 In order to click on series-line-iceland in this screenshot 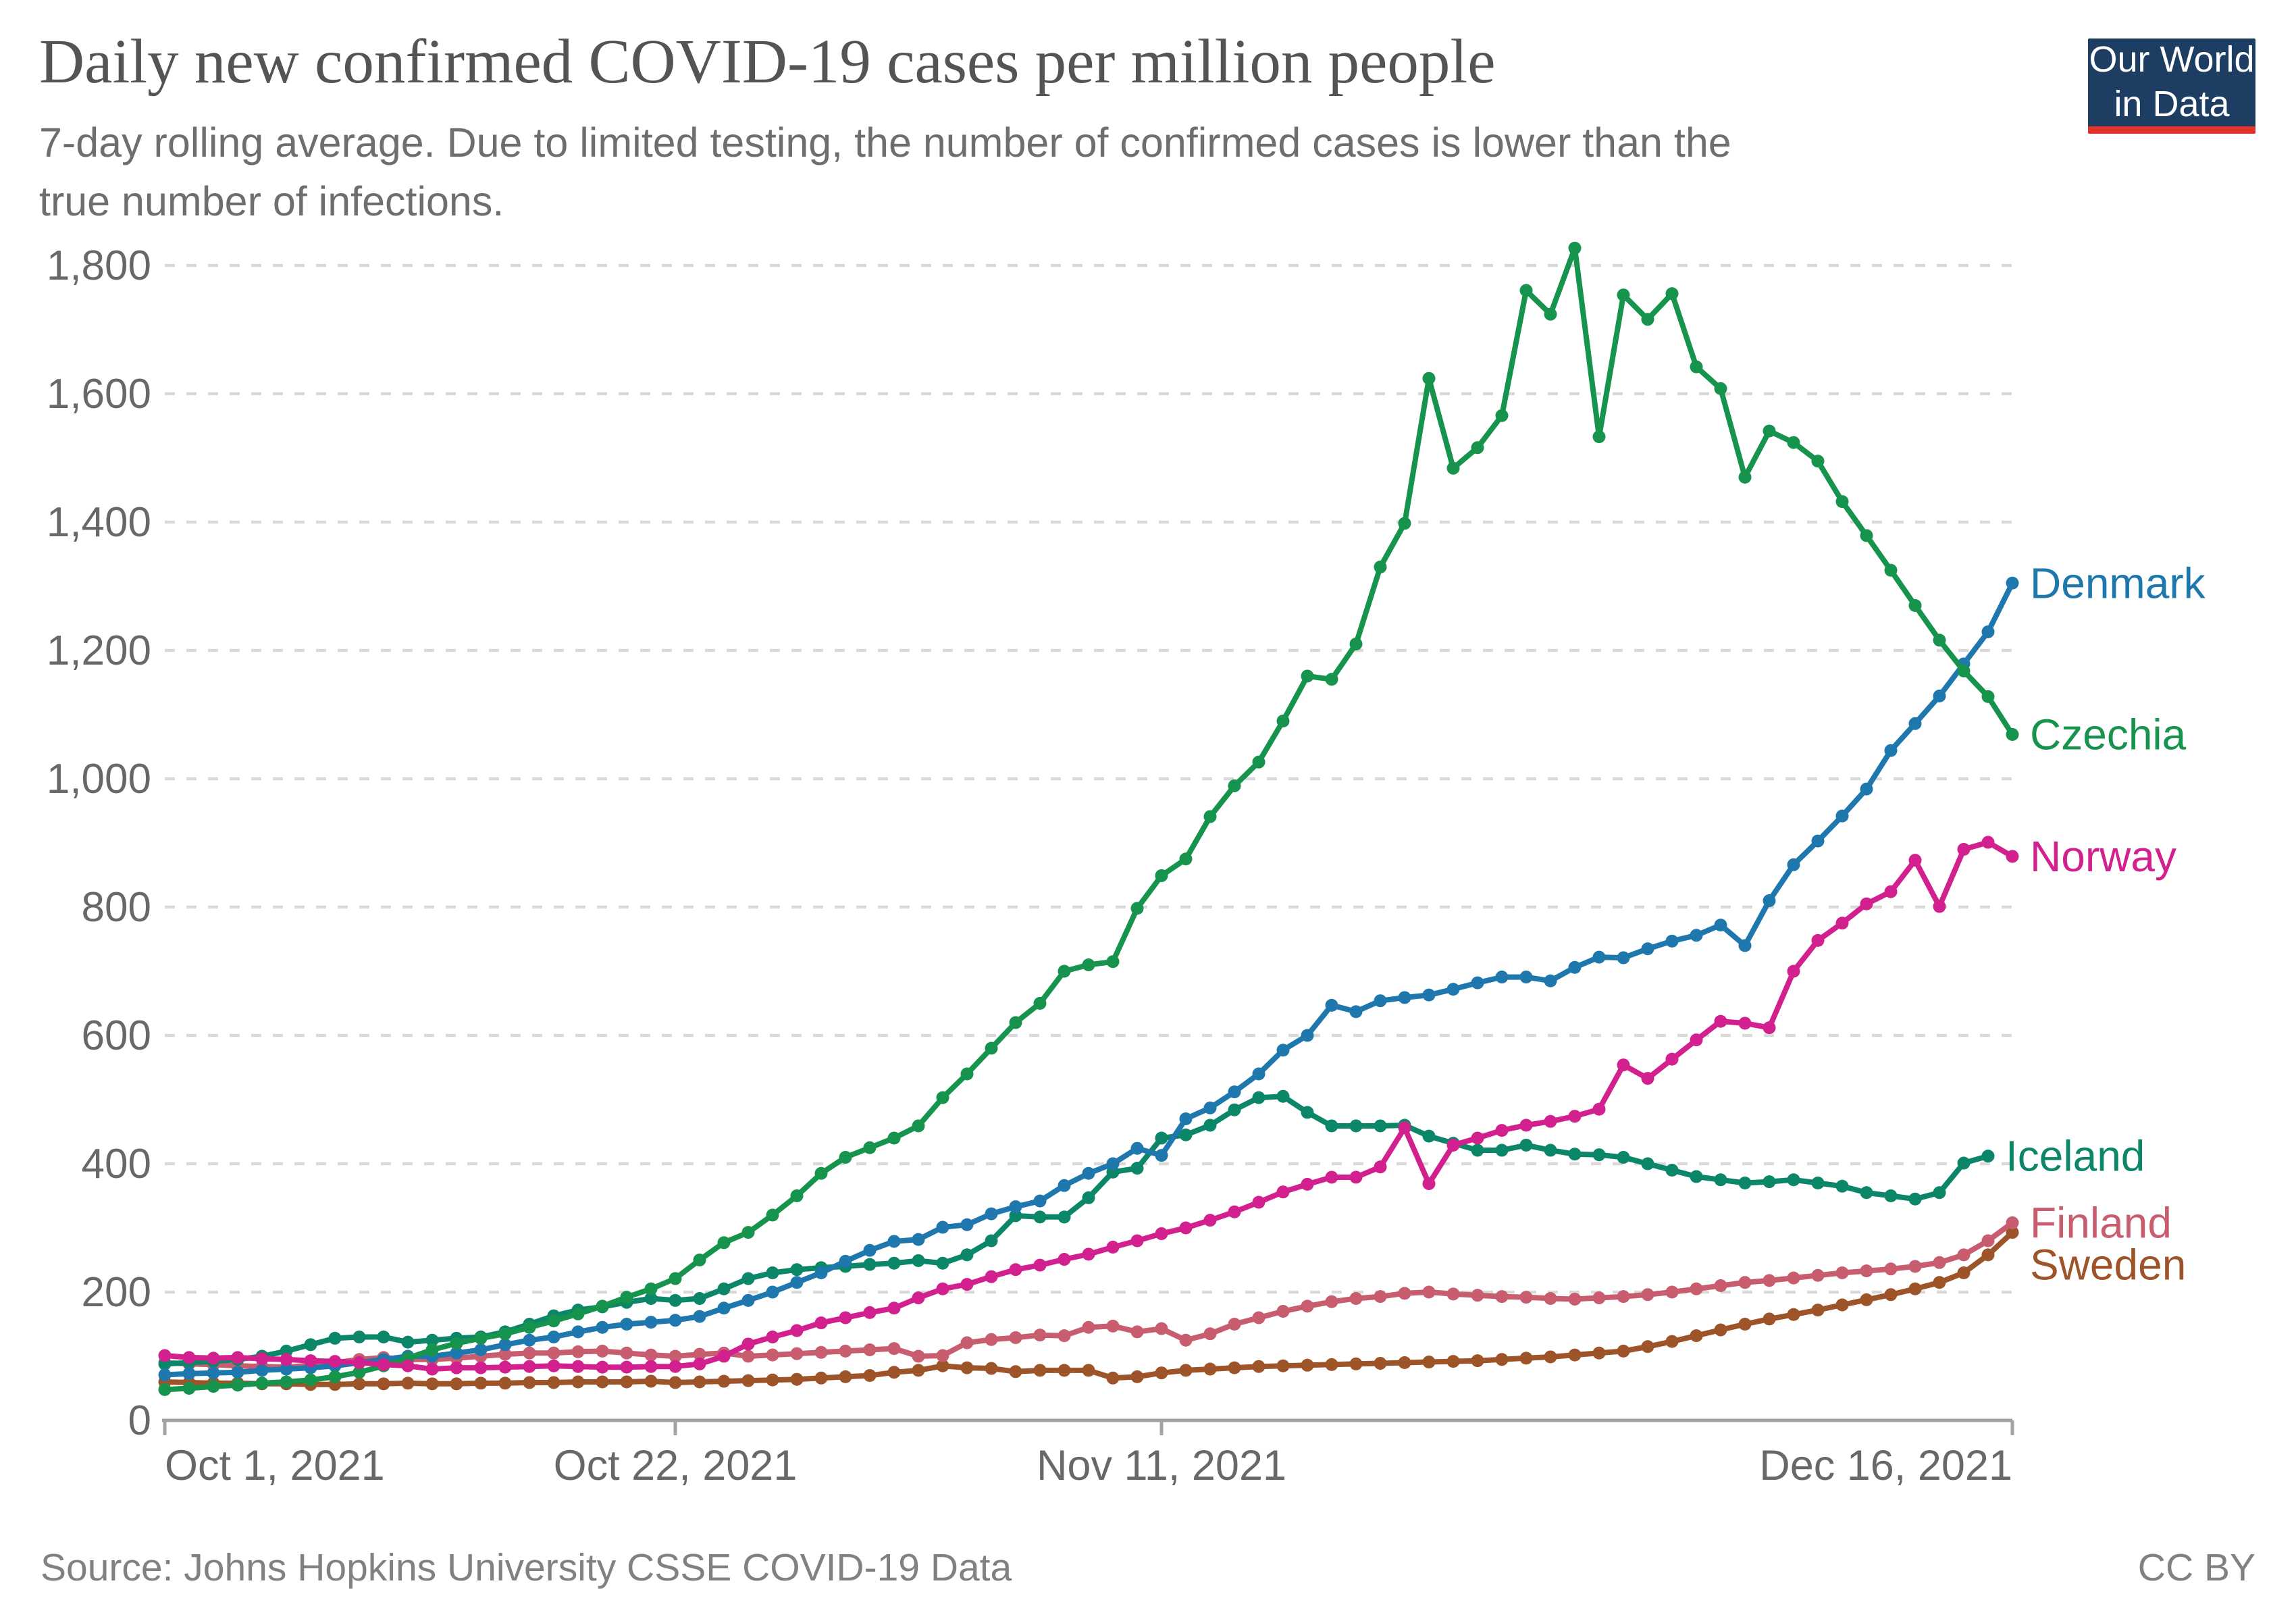, I will do `click(1076, 1230)`.